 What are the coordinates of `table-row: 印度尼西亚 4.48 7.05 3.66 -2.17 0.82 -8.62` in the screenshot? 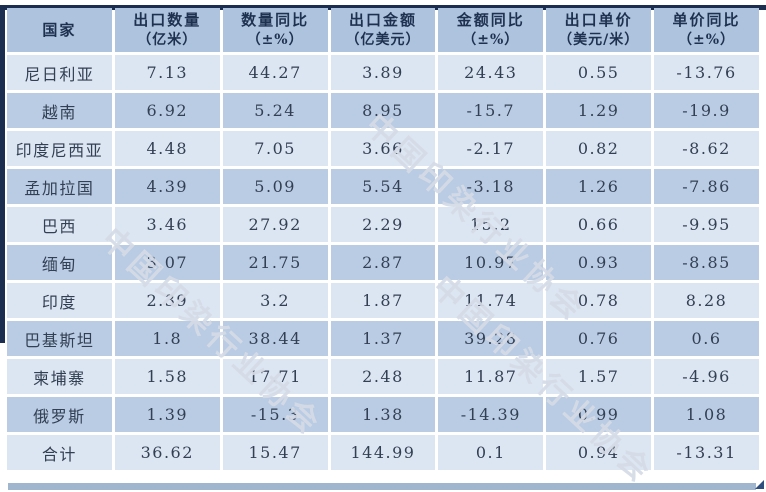 It's located at (383, 148).